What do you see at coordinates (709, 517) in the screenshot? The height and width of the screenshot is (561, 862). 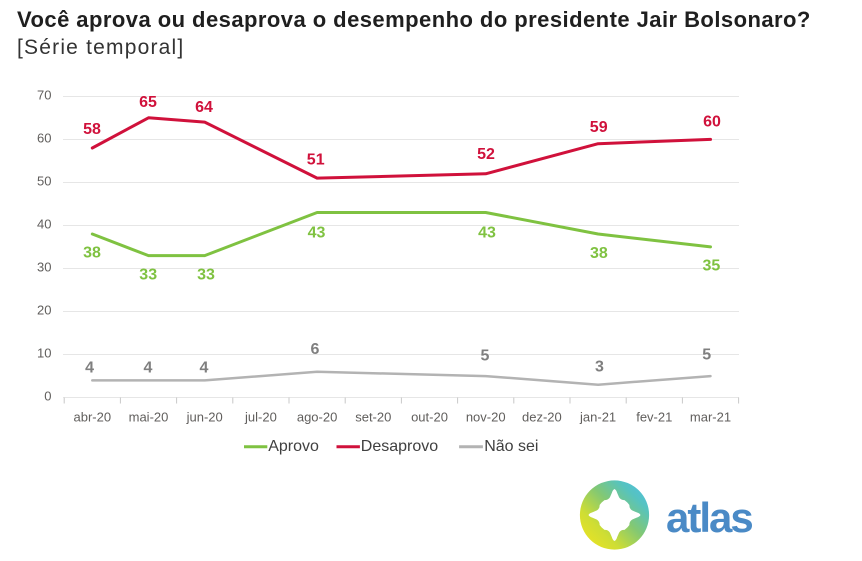 I see `svg-text: atlas` at bounding box center [709, 517].